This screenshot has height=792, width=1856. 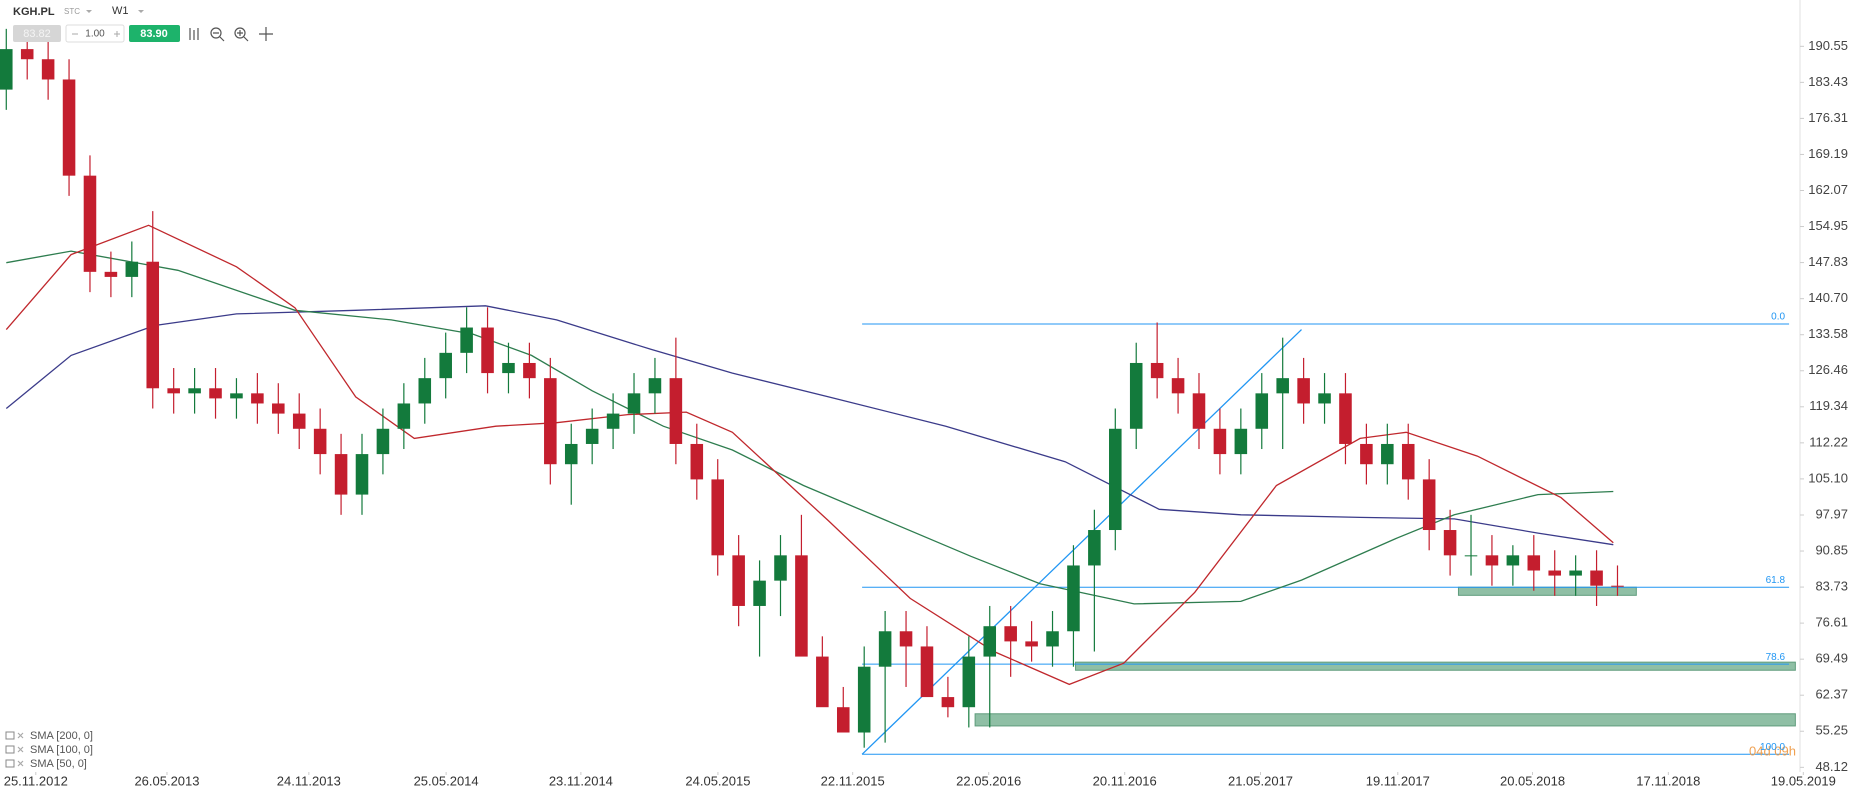 What do you see at coordinates (1776, 580) in the screenshot?
I see `fib-label: 61.8` at bounding box center [1776, 580].